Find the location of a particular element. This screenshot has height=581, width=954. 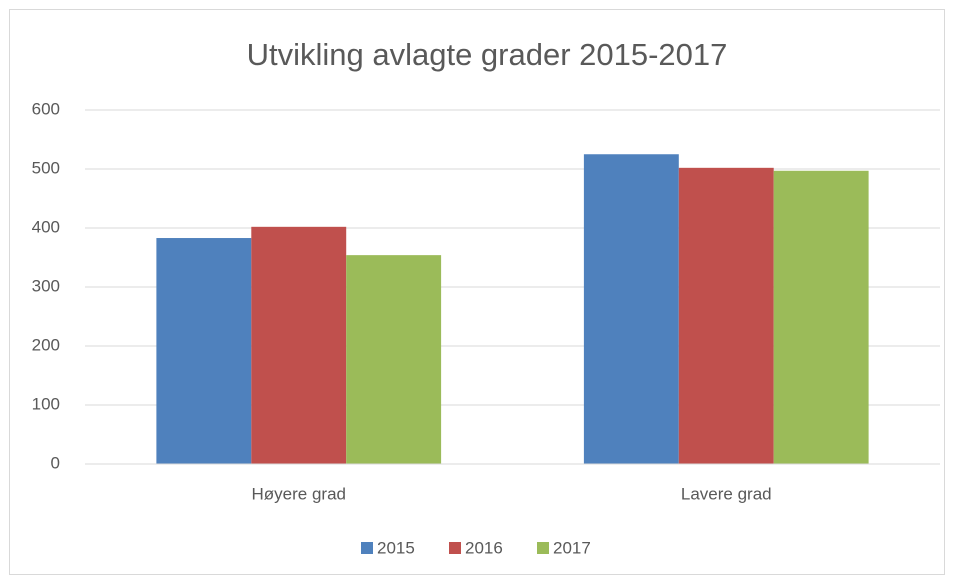

y-tick-label: 500 is located at coordinates (46, 167).